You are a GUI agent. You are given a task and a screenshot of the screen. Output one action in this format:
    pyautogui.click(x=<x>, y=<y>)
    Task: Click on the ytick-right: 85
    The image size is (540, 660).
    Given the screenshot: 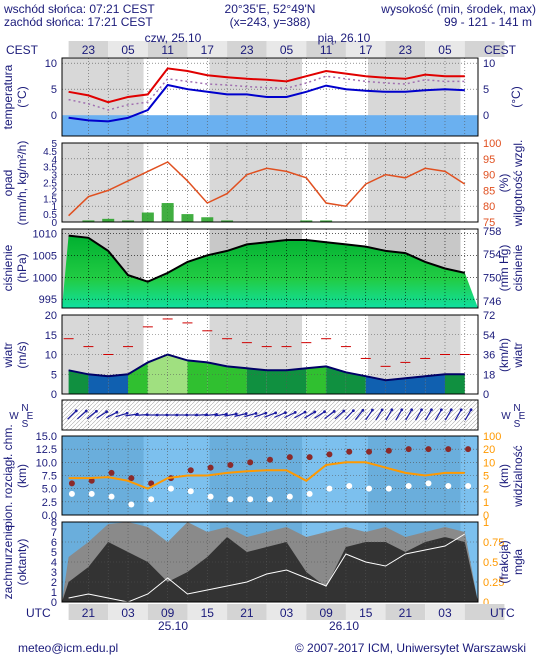 What is the action you would take?
    pyautogui.click(x=489, y=191)
    